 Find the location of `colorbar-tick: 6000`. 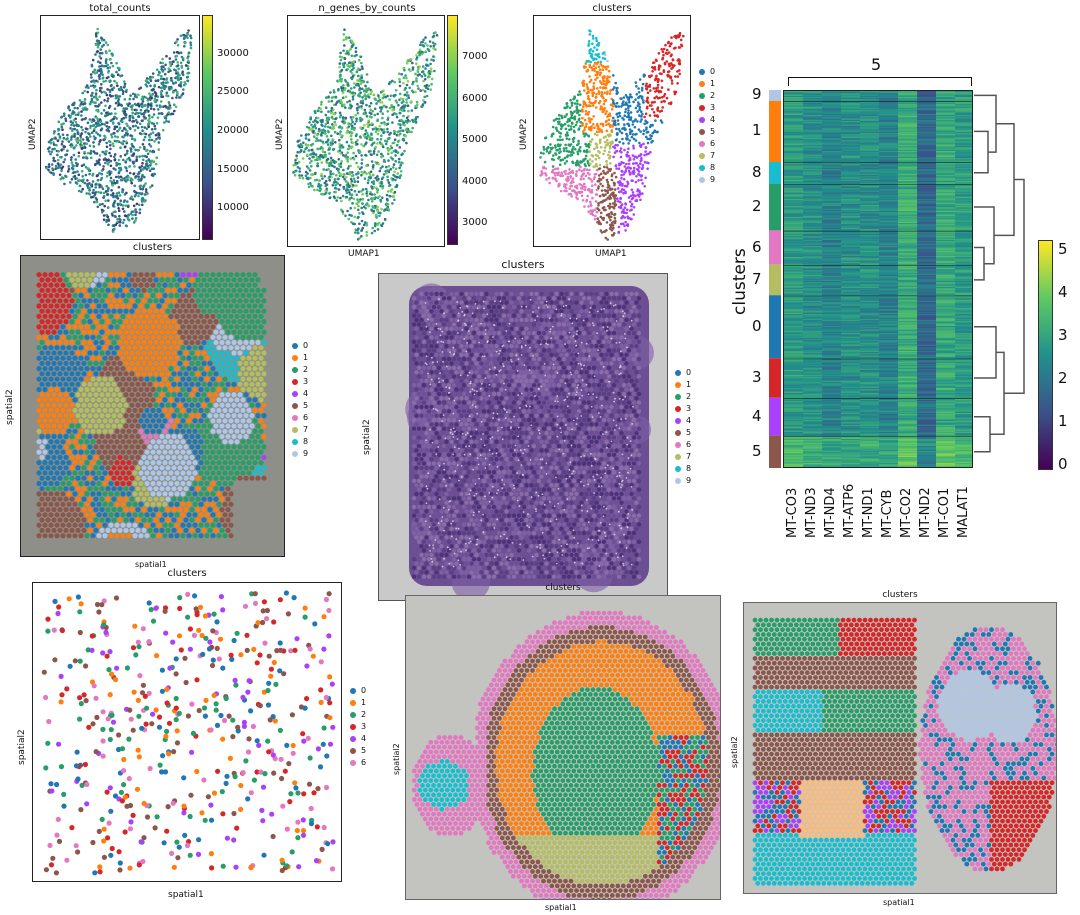

colorbar-tick: 6000 is located at coordinates (475, 98).